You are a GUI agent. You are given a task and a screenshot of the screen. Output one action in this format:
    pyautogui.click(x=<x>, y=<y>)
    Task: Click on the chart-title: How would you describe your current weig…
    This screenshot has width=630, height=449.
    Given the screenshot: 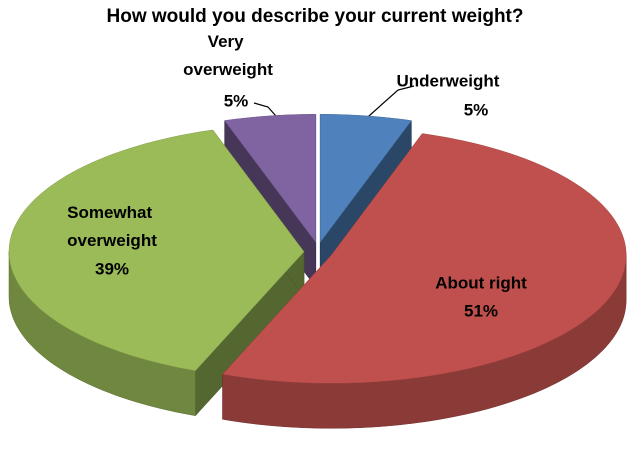 What is the action you would take?
    pyautogui.click(x=315, y=16)
    